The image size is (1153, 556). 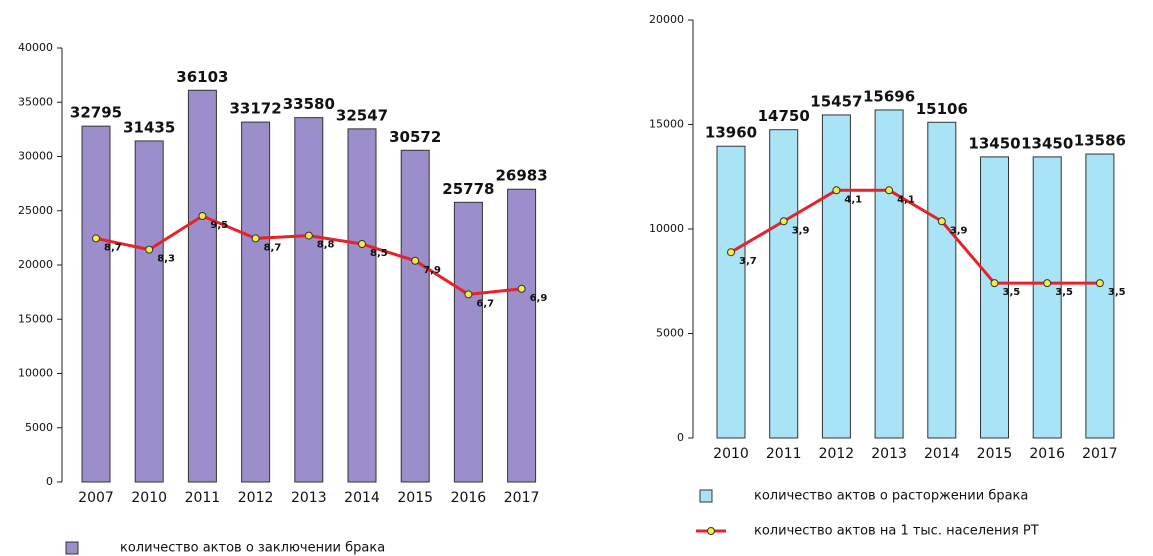 What do you see at coordinates (96, 498) in the screenshot?
I see `x-tick-label: 2007` at bounding box center [96, 498].